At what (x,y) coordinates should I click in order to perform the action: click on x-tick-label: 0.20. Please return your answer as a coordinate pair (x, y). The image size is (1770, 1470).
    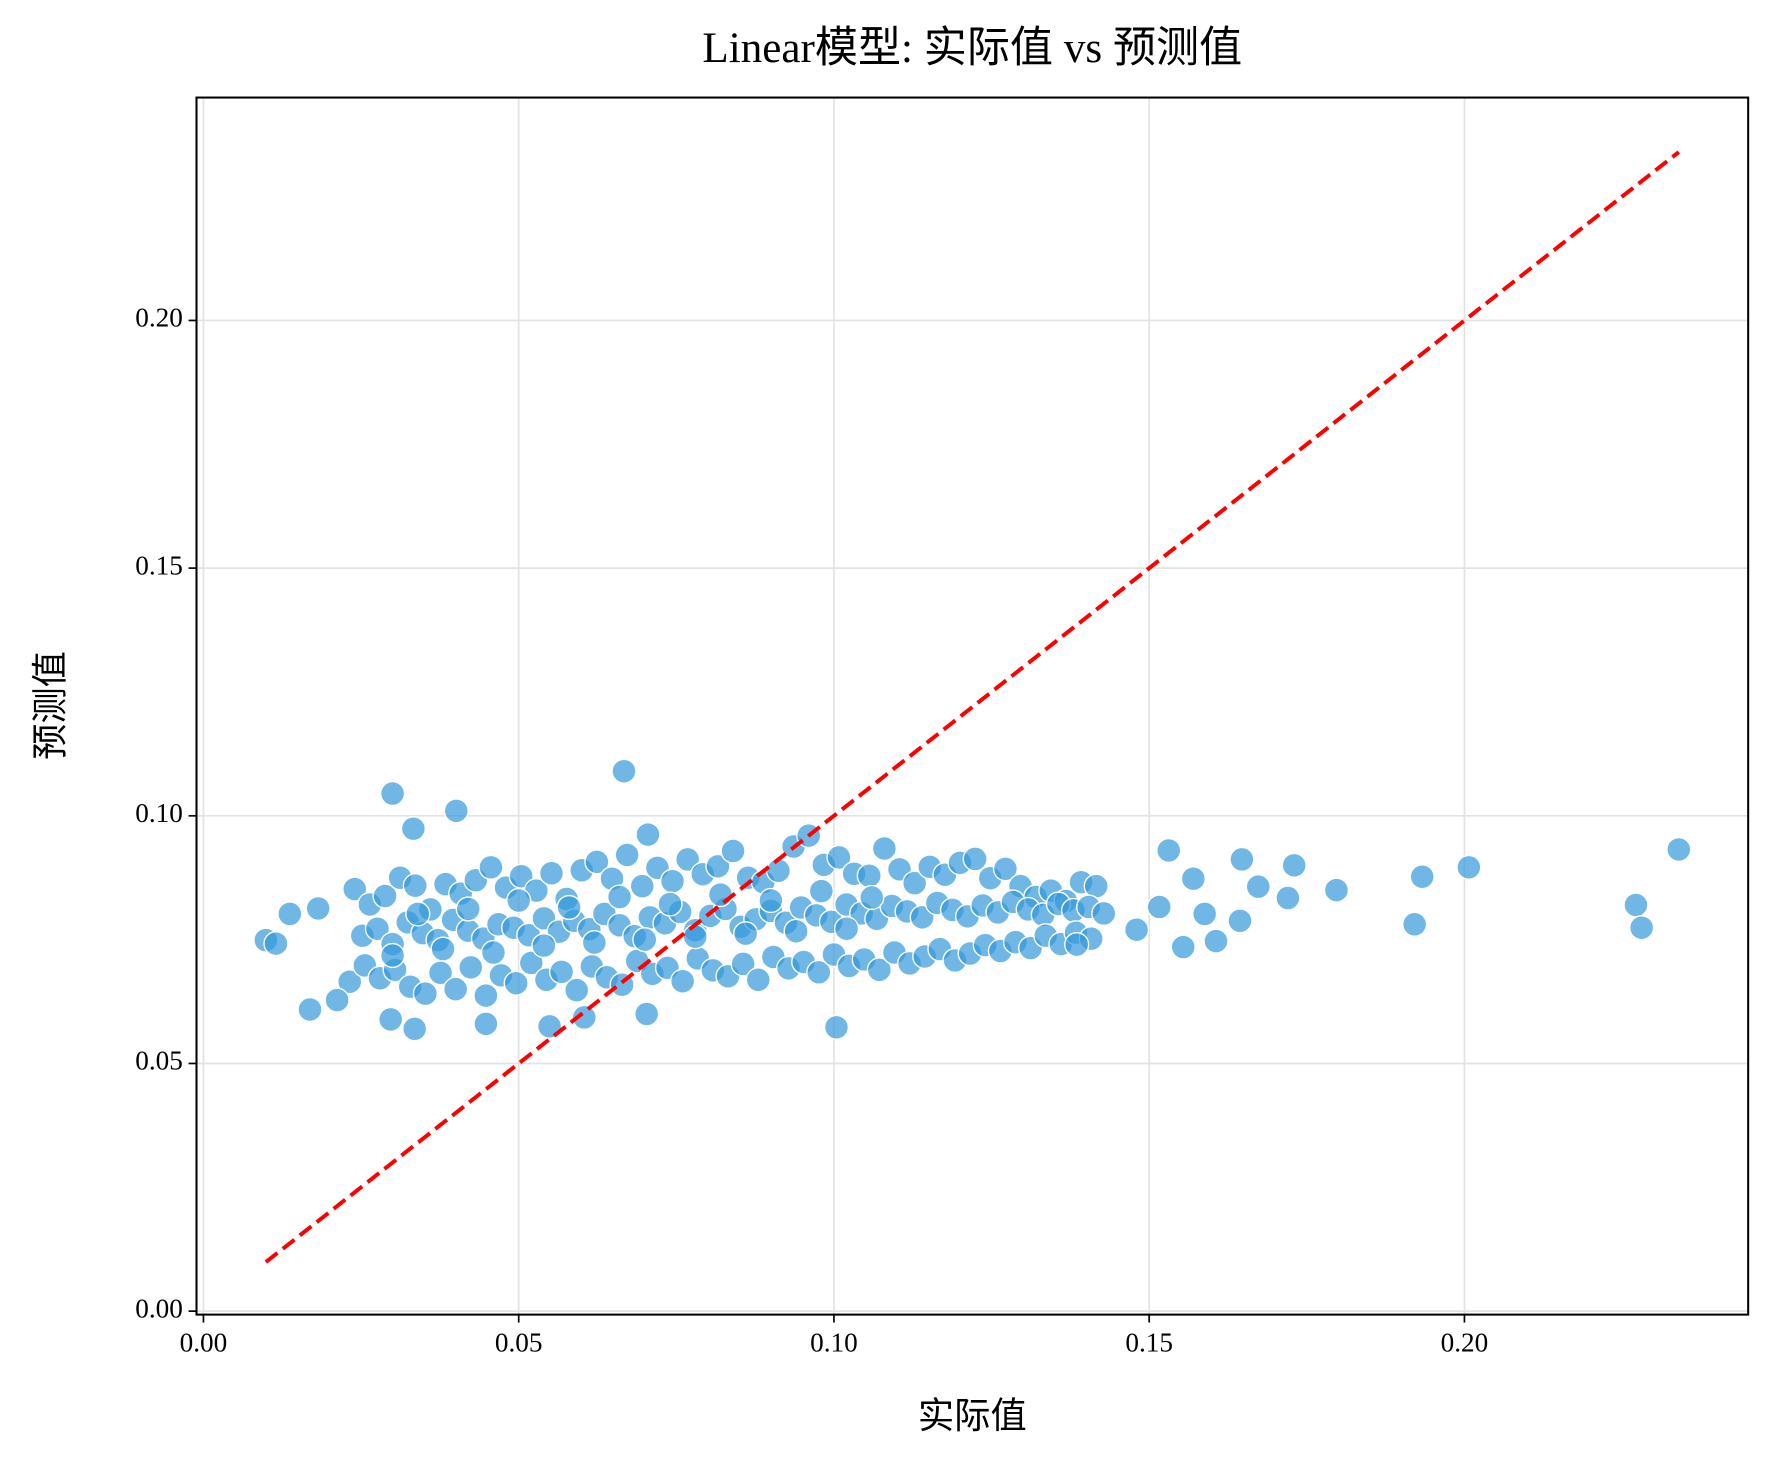
    Looking at the image, I should click on (1465, 1342).